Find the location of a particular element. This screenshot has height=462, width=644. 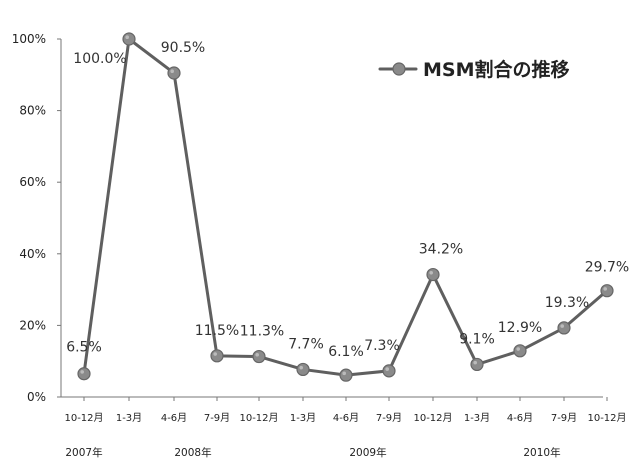

data-label: 7.3% is located at coordinates (382, 346).